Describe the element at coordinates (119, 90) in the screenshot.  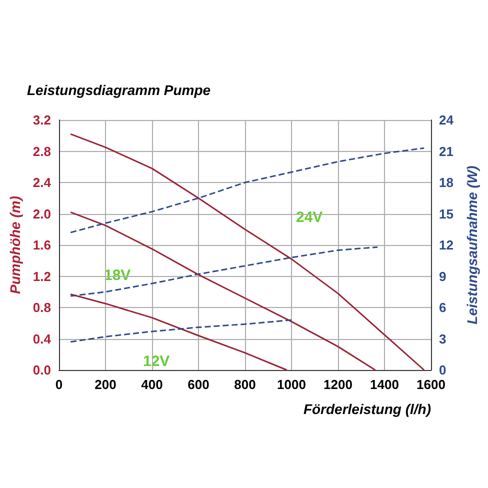
I see `chart-title: Leistungsdiagramm Pumpe` at that location.